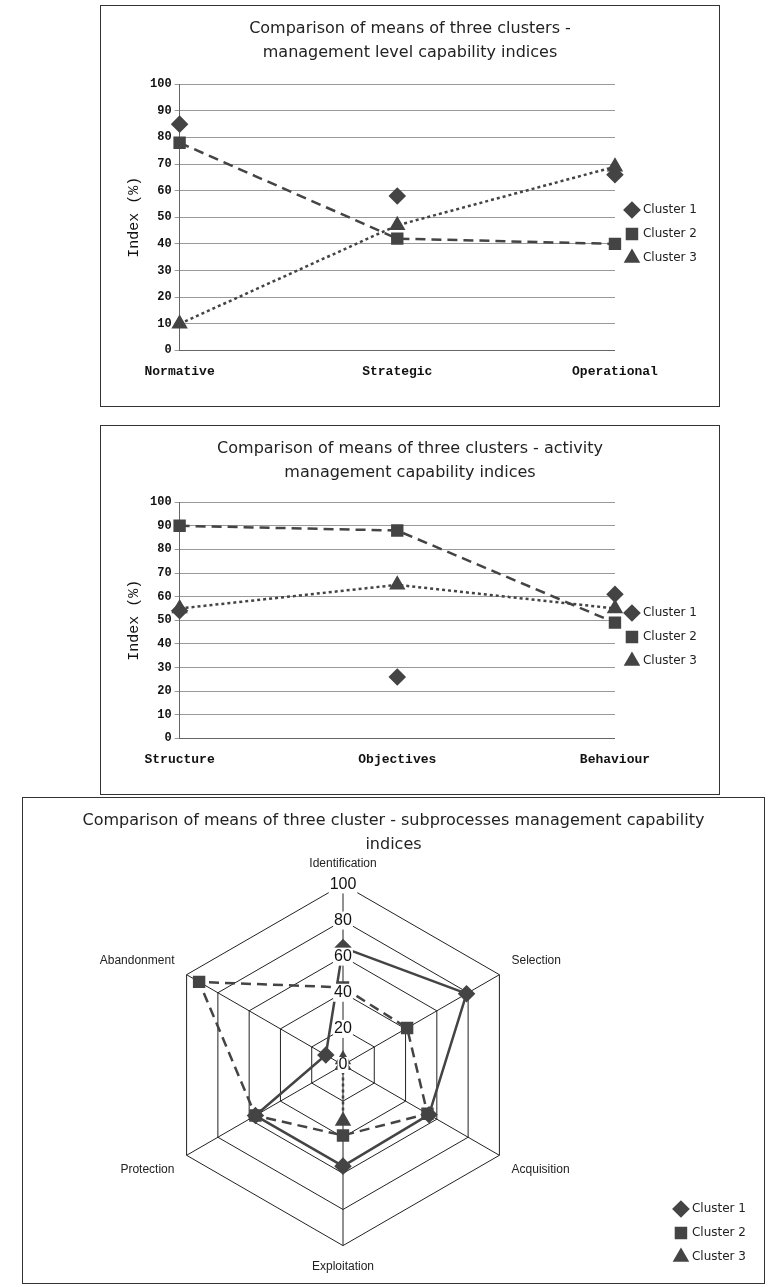  I want to click on chart-title: Comparison of means of three cluster - subprocesses management capability indices, so click(393, 832).